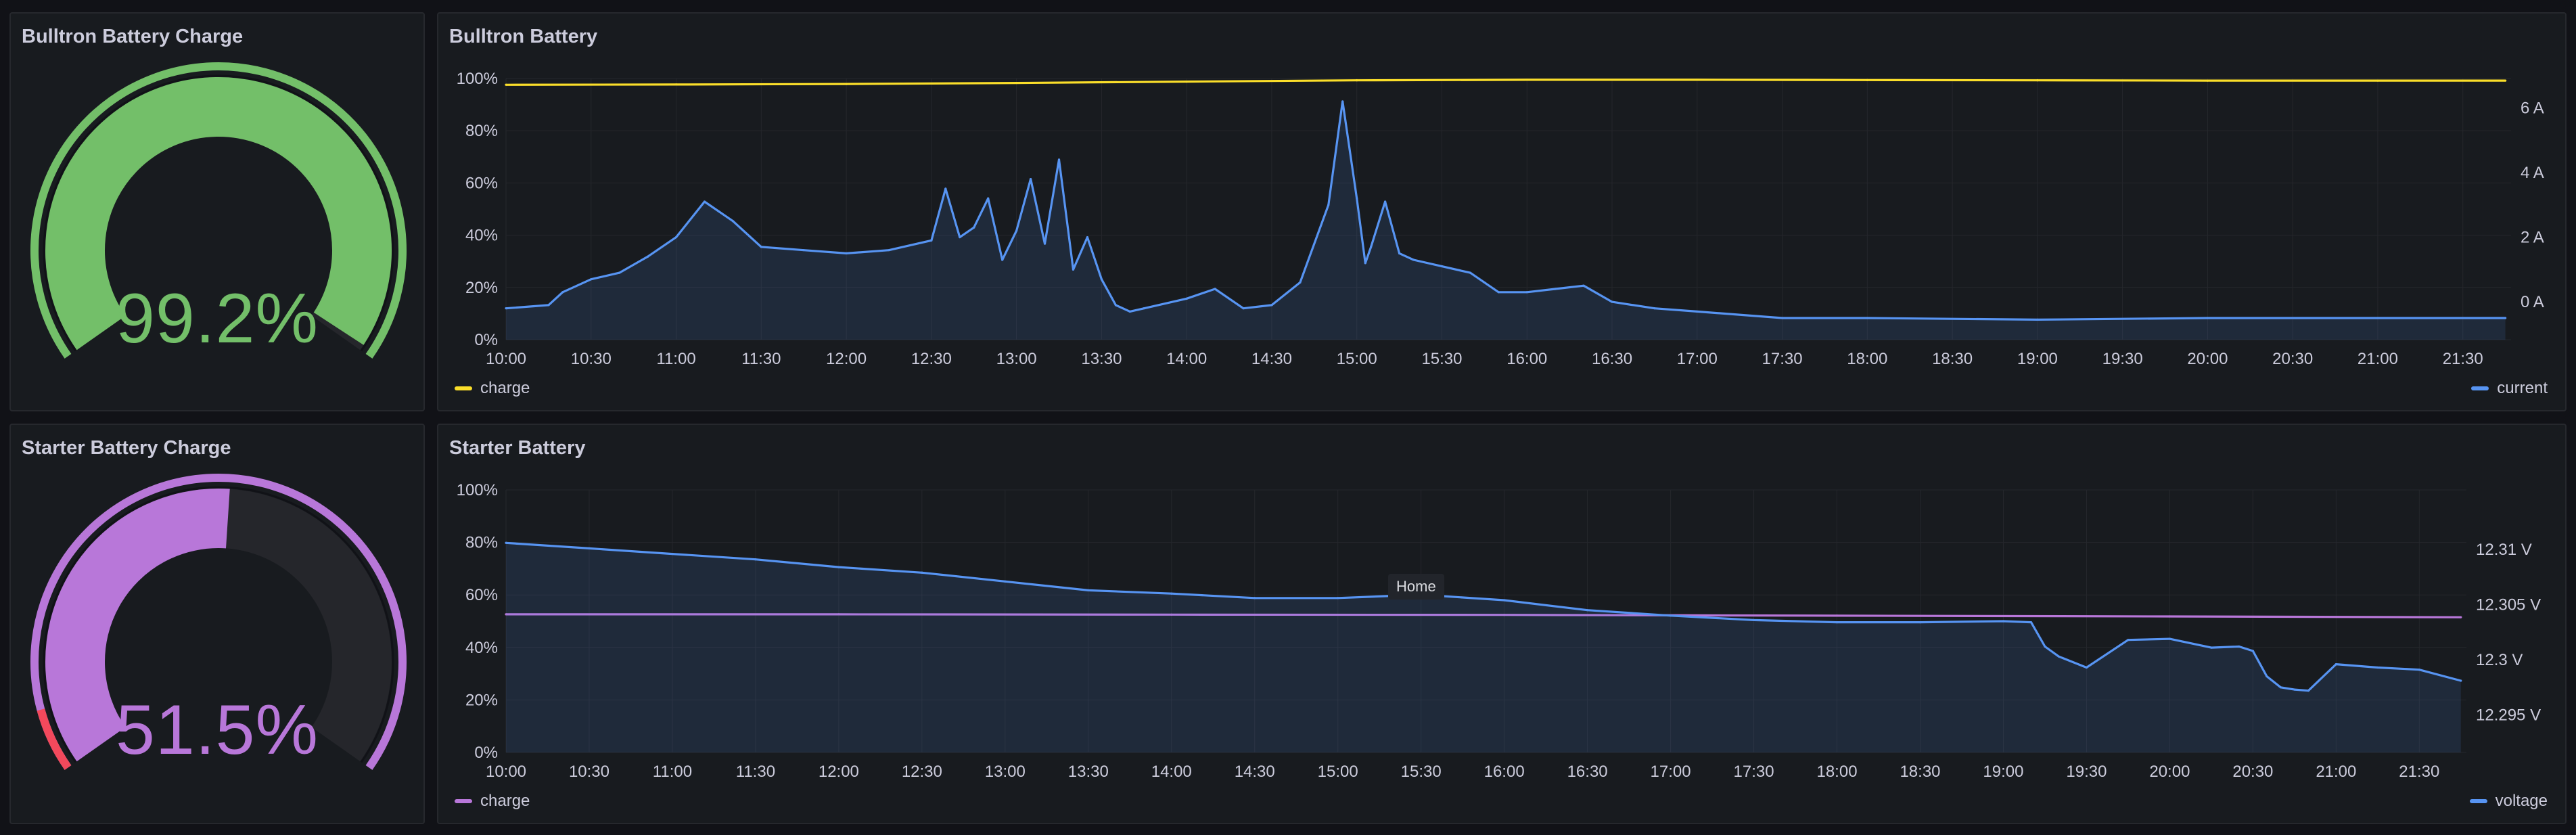 Image resolution: width=2576 pixels, height=835 pixels. What do you see at coordinates (2504, 550) in the screenshot?
I see `y-right-tick-label: 12.31 V` at bounding box center [2504, 550].